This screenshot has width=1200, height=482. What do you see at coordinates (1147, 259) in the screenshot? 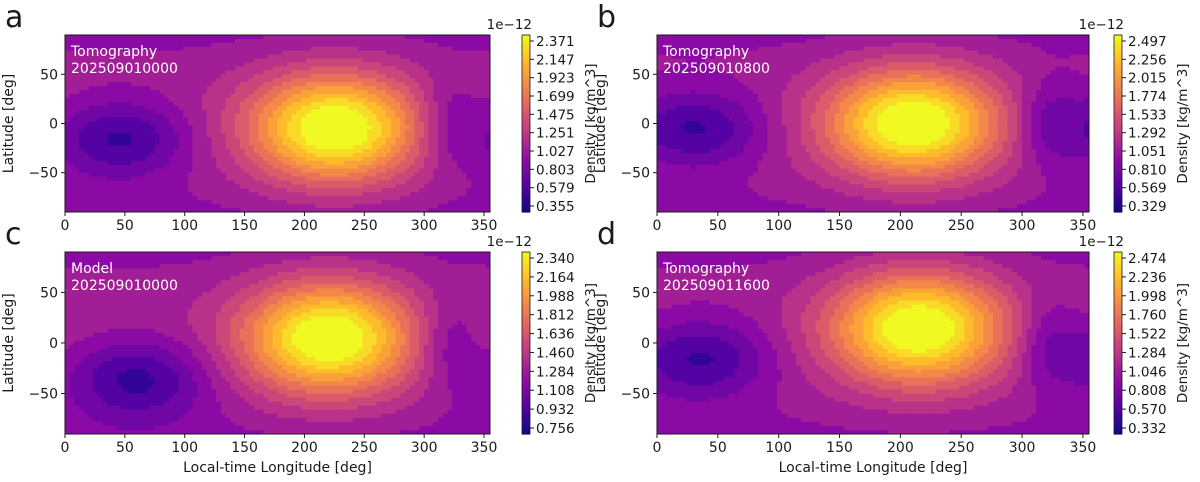
I see `colorbar-tick-label: 2.474` at bounding box center [1147, 259].